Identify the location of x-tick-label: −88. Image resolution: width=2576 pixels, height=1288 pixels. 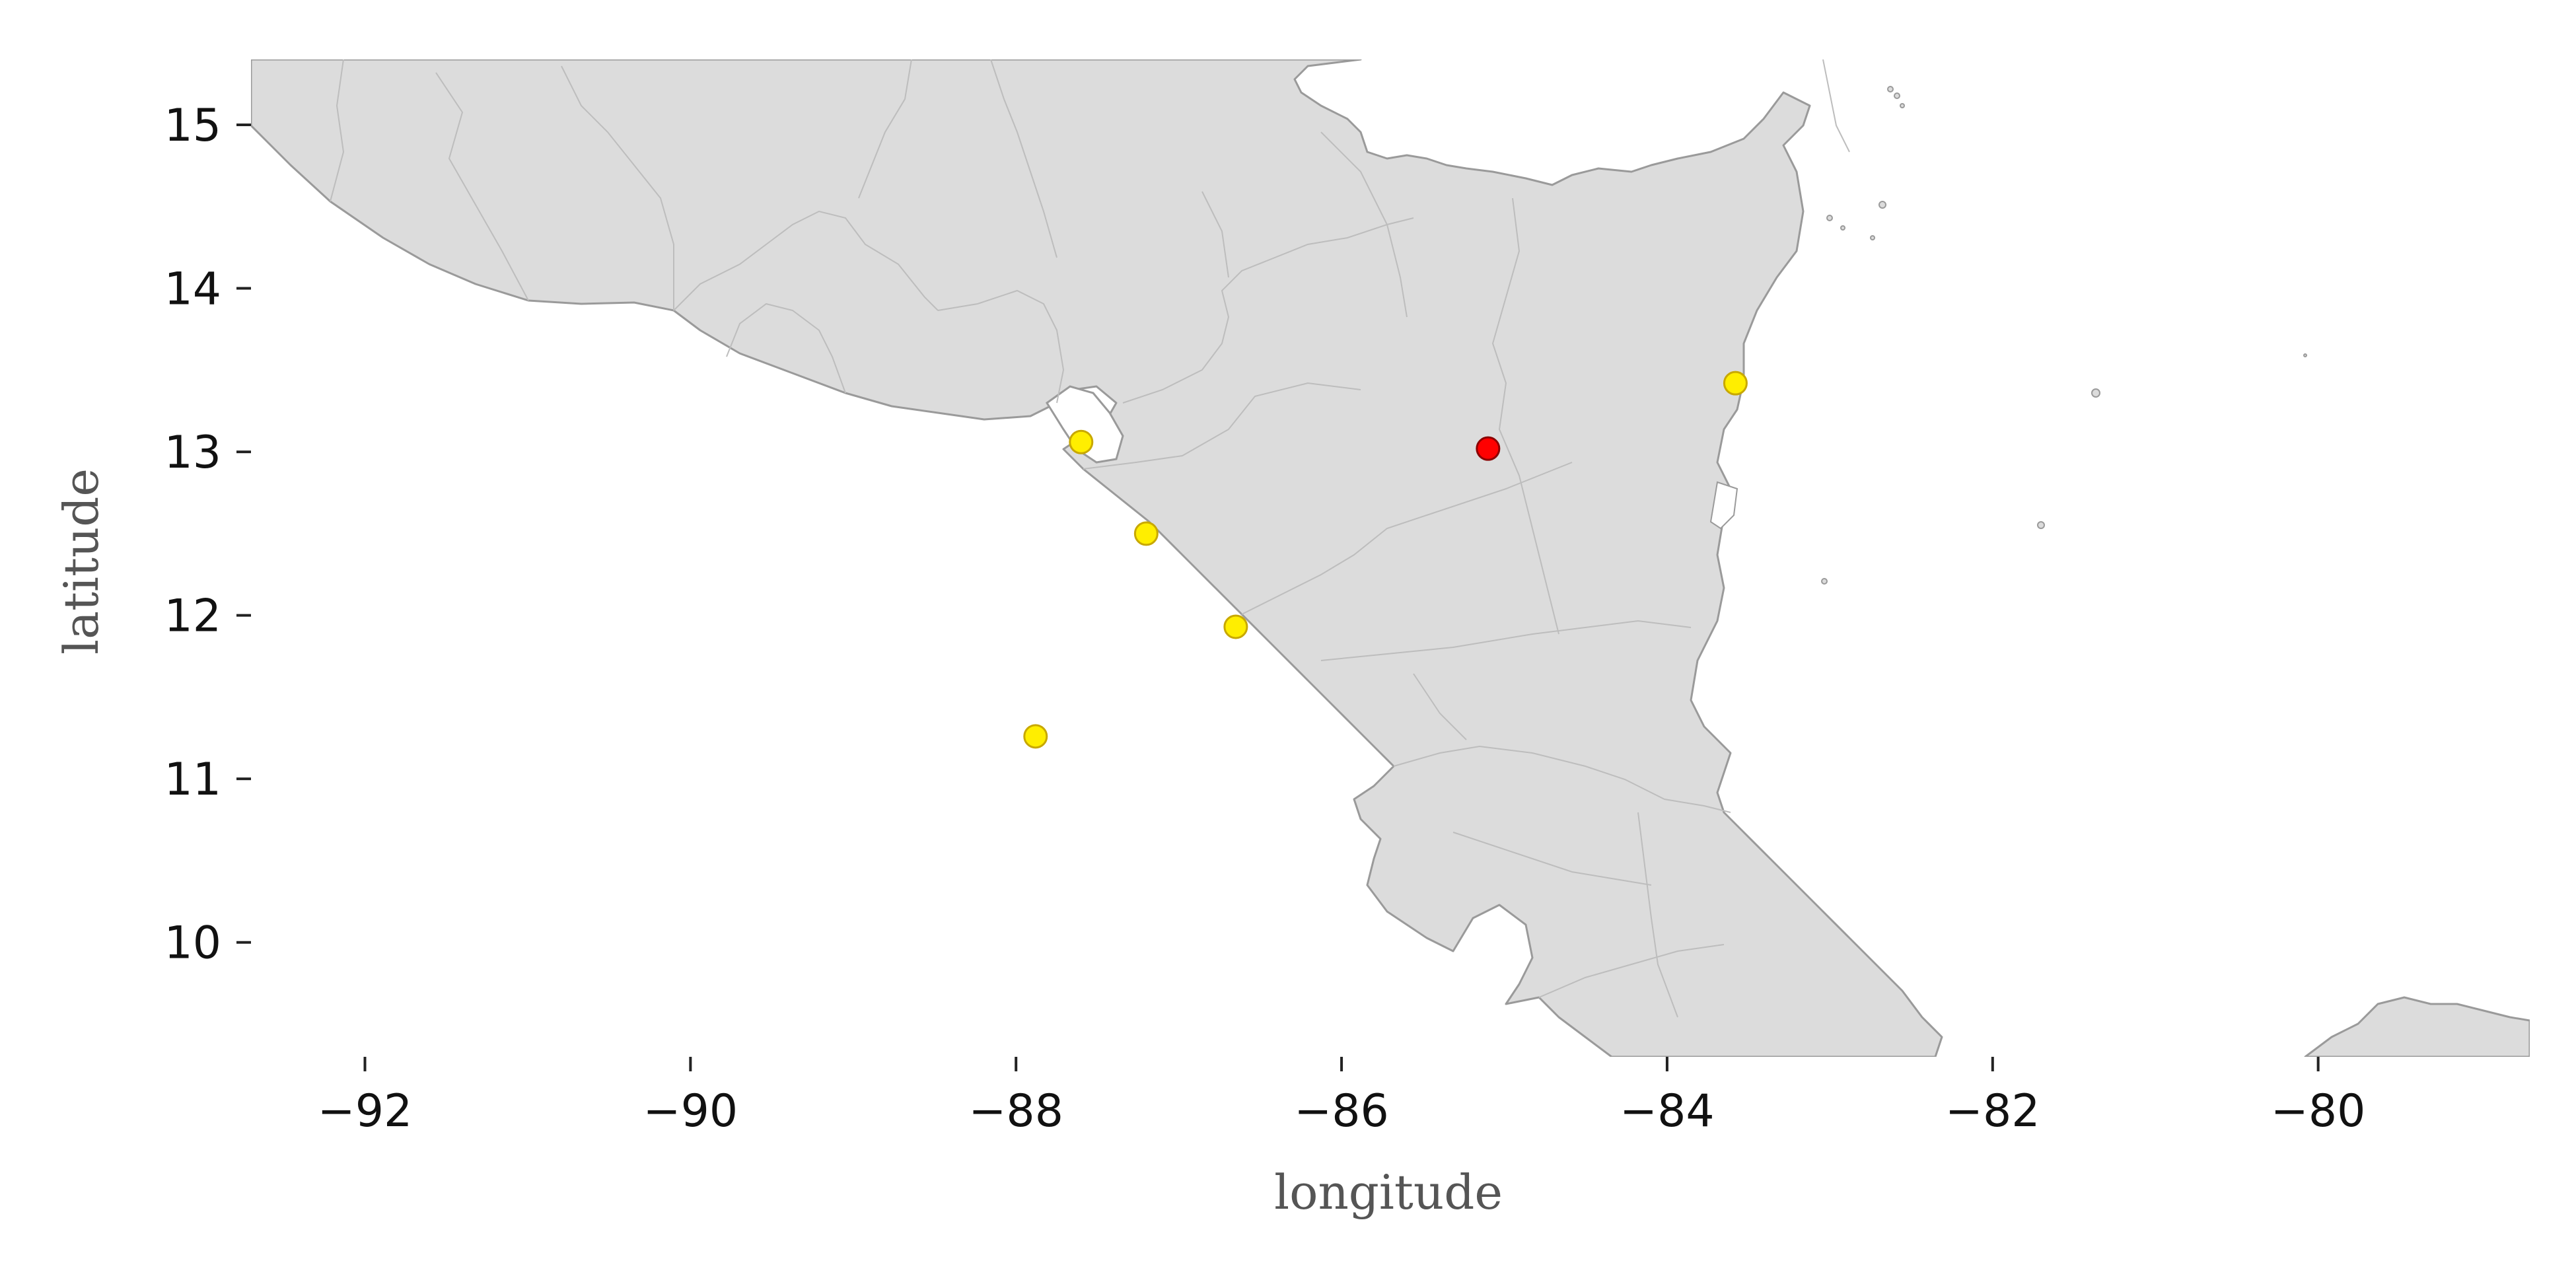
(1015, 1111).